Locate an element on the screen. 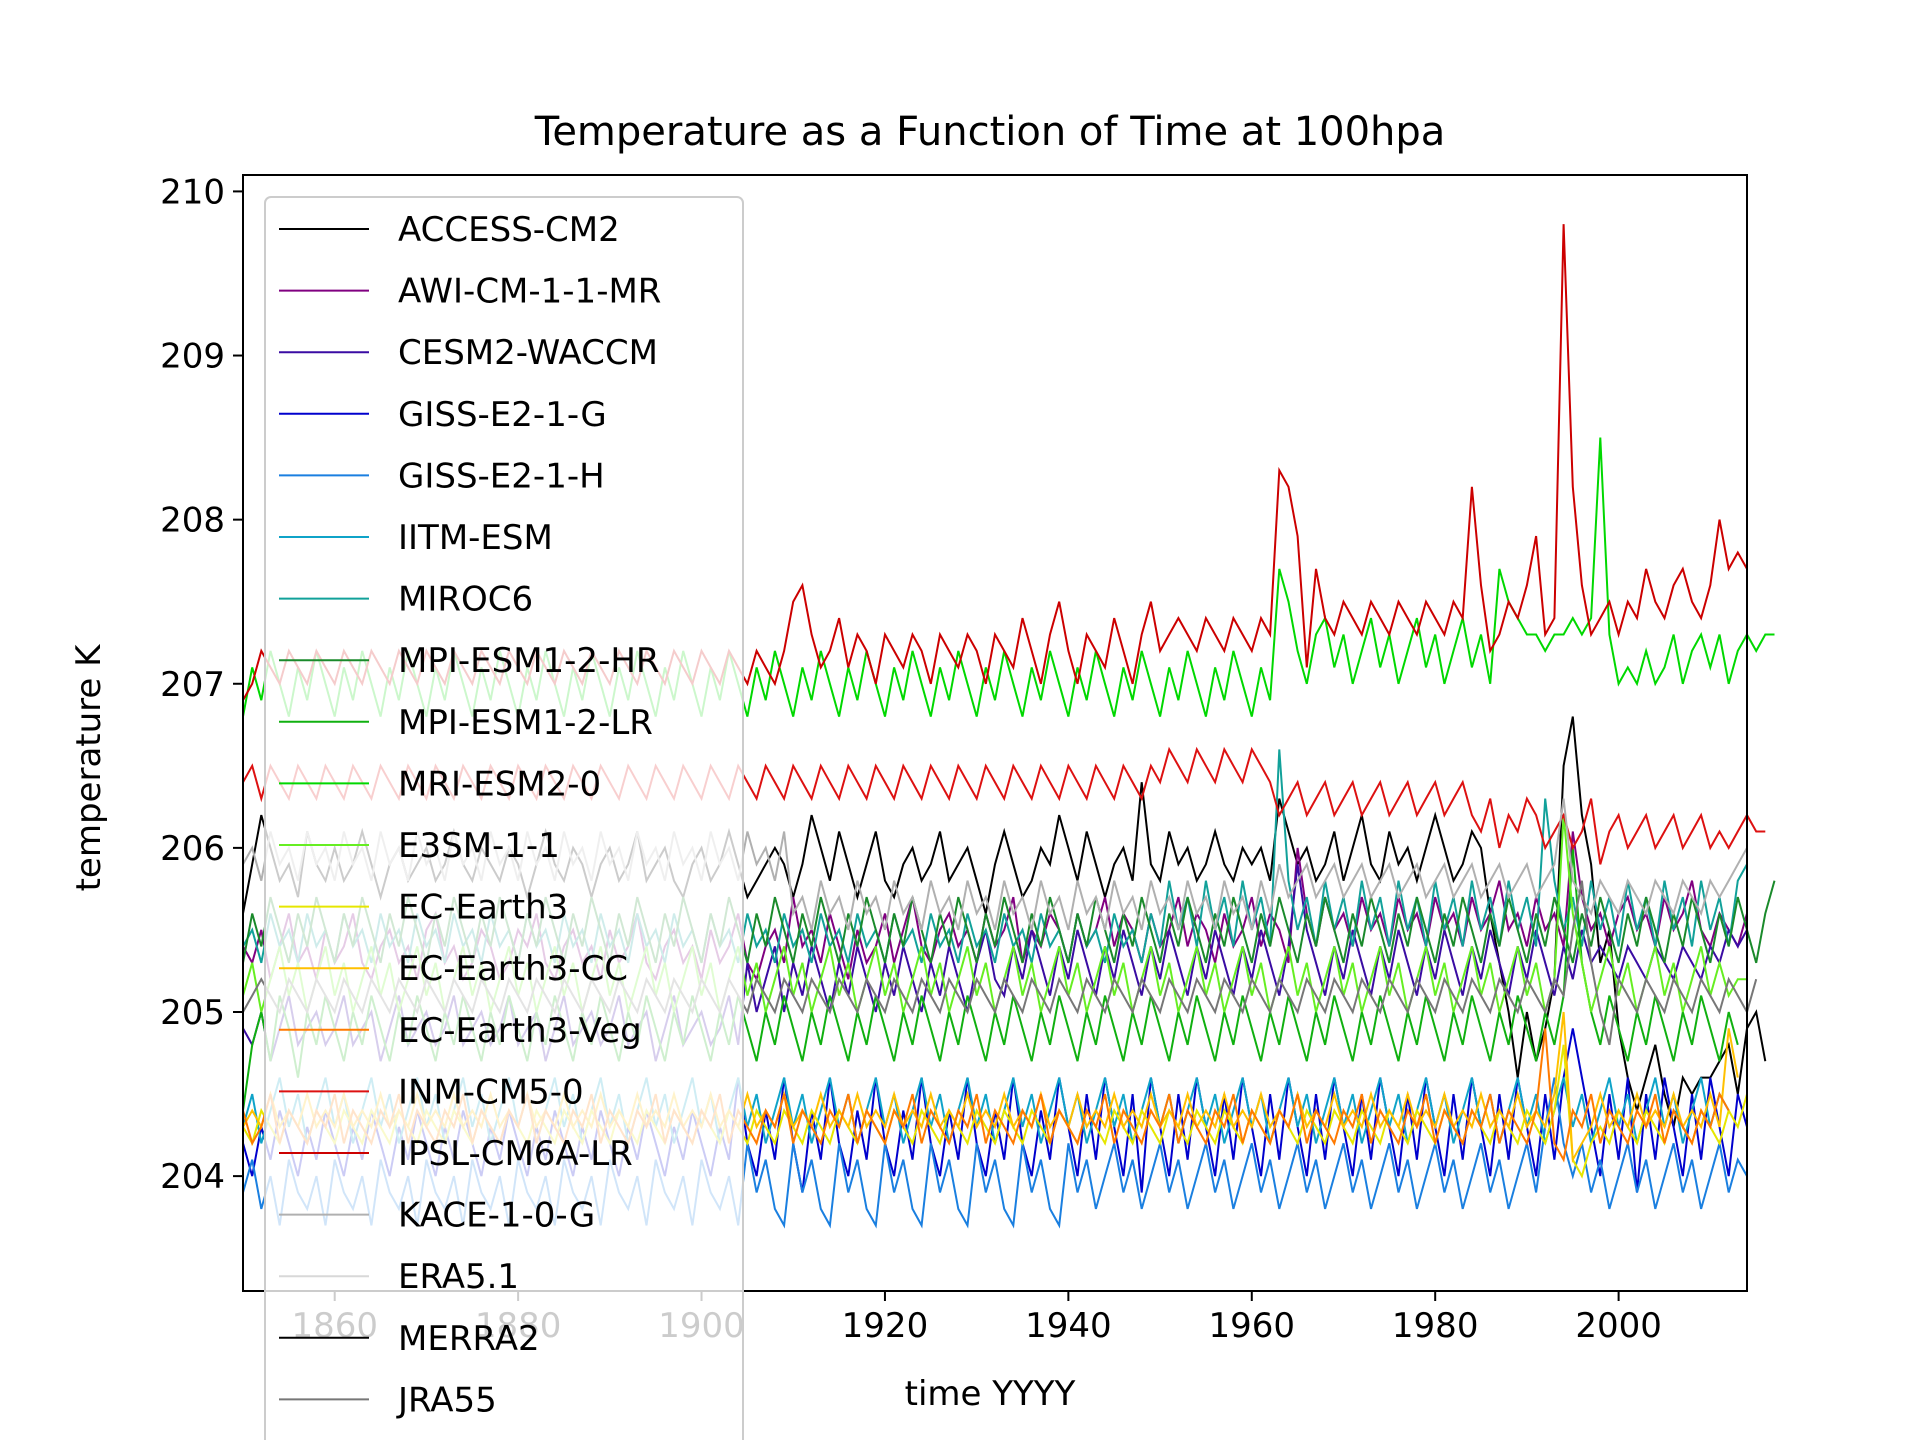 This screenshot has height=1440, width=1920. x-tick-label-7: 2000 is located at coordinates (1618, 1326).